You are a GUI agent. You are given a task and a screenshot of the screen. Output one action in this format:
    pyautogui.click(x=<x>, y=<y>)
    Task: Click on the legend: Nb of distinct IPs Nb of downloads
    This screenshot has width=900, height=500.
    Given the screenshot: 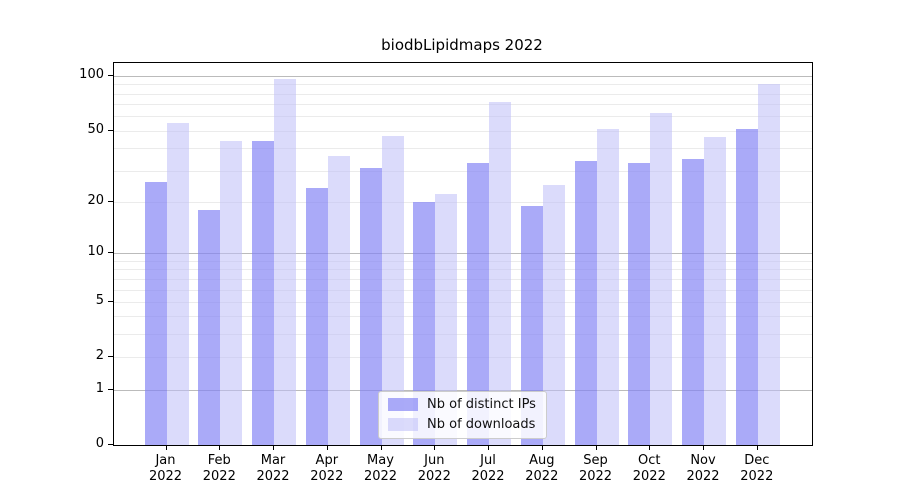 What is the action you would take?
    pyautogui.click(x=462, y=415)
    